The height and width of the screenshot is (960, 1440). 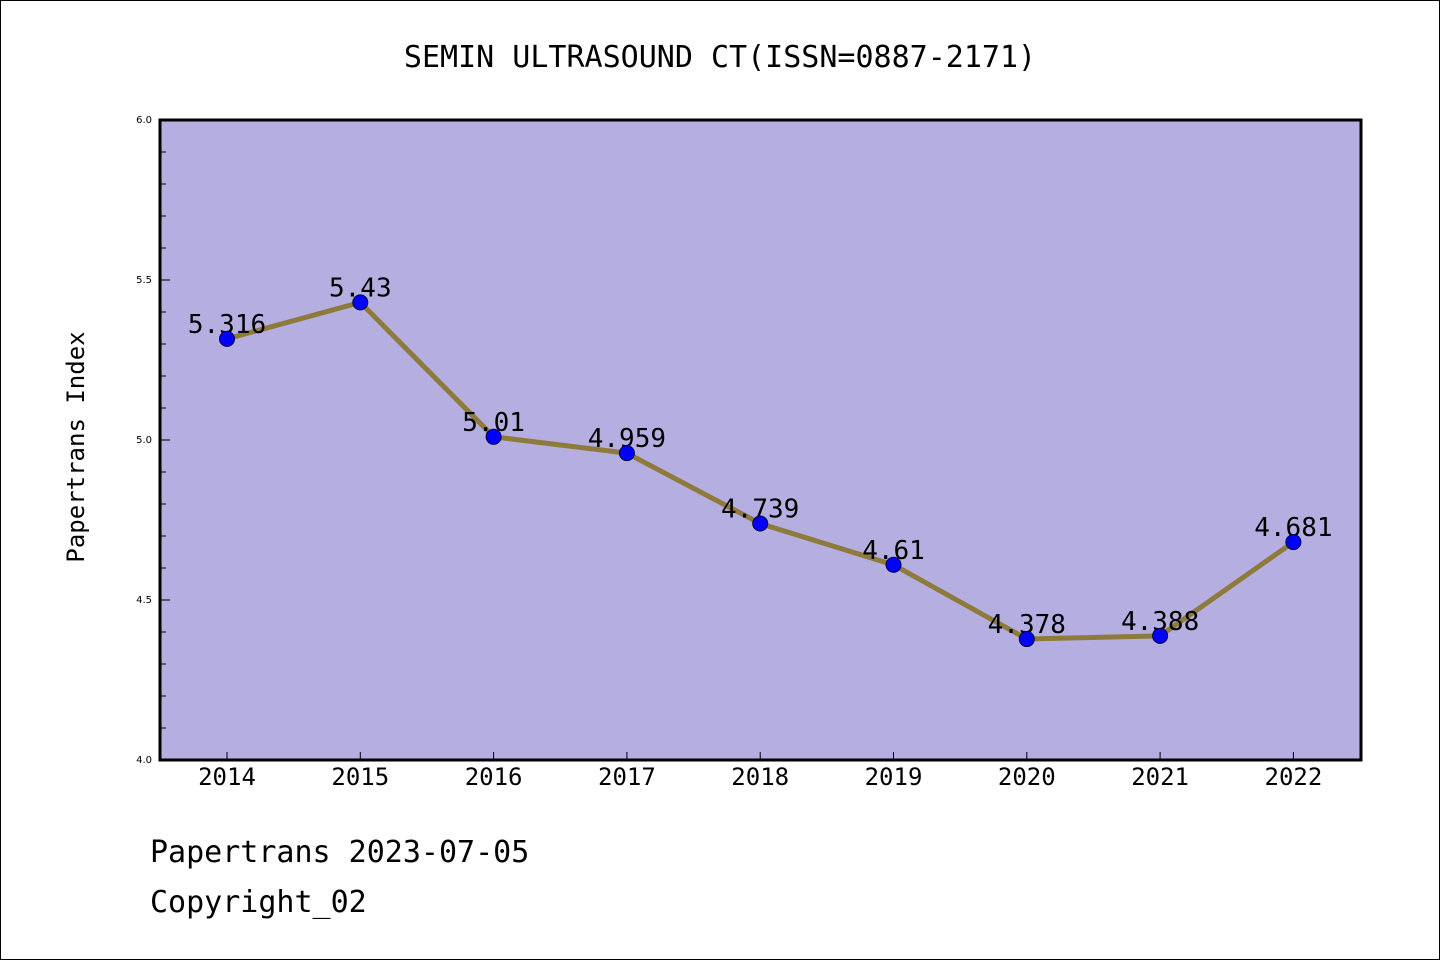 I want to click on y-tick-label: 5.5, so click(x=144, y=280).